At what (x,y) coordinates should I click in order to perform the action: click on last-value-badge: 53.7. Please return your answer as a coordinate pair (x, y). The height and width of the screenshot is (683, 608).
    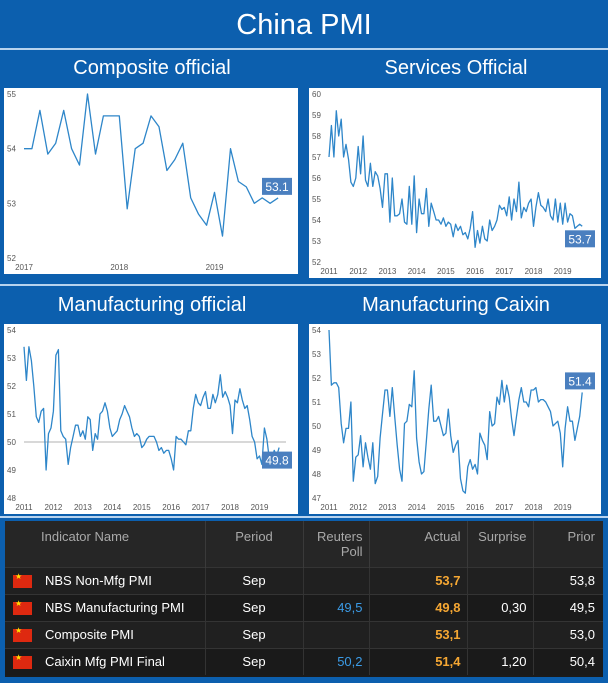
    Looking at the image, I should click on (580, 239).